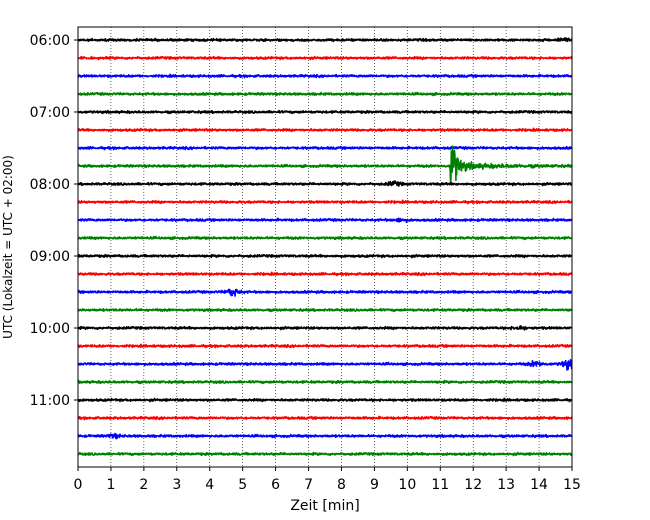  What do you see at coordinates (308, 485) in the screenshot?
I see `x-tick-label: 7` at bounding box center [308, 485].